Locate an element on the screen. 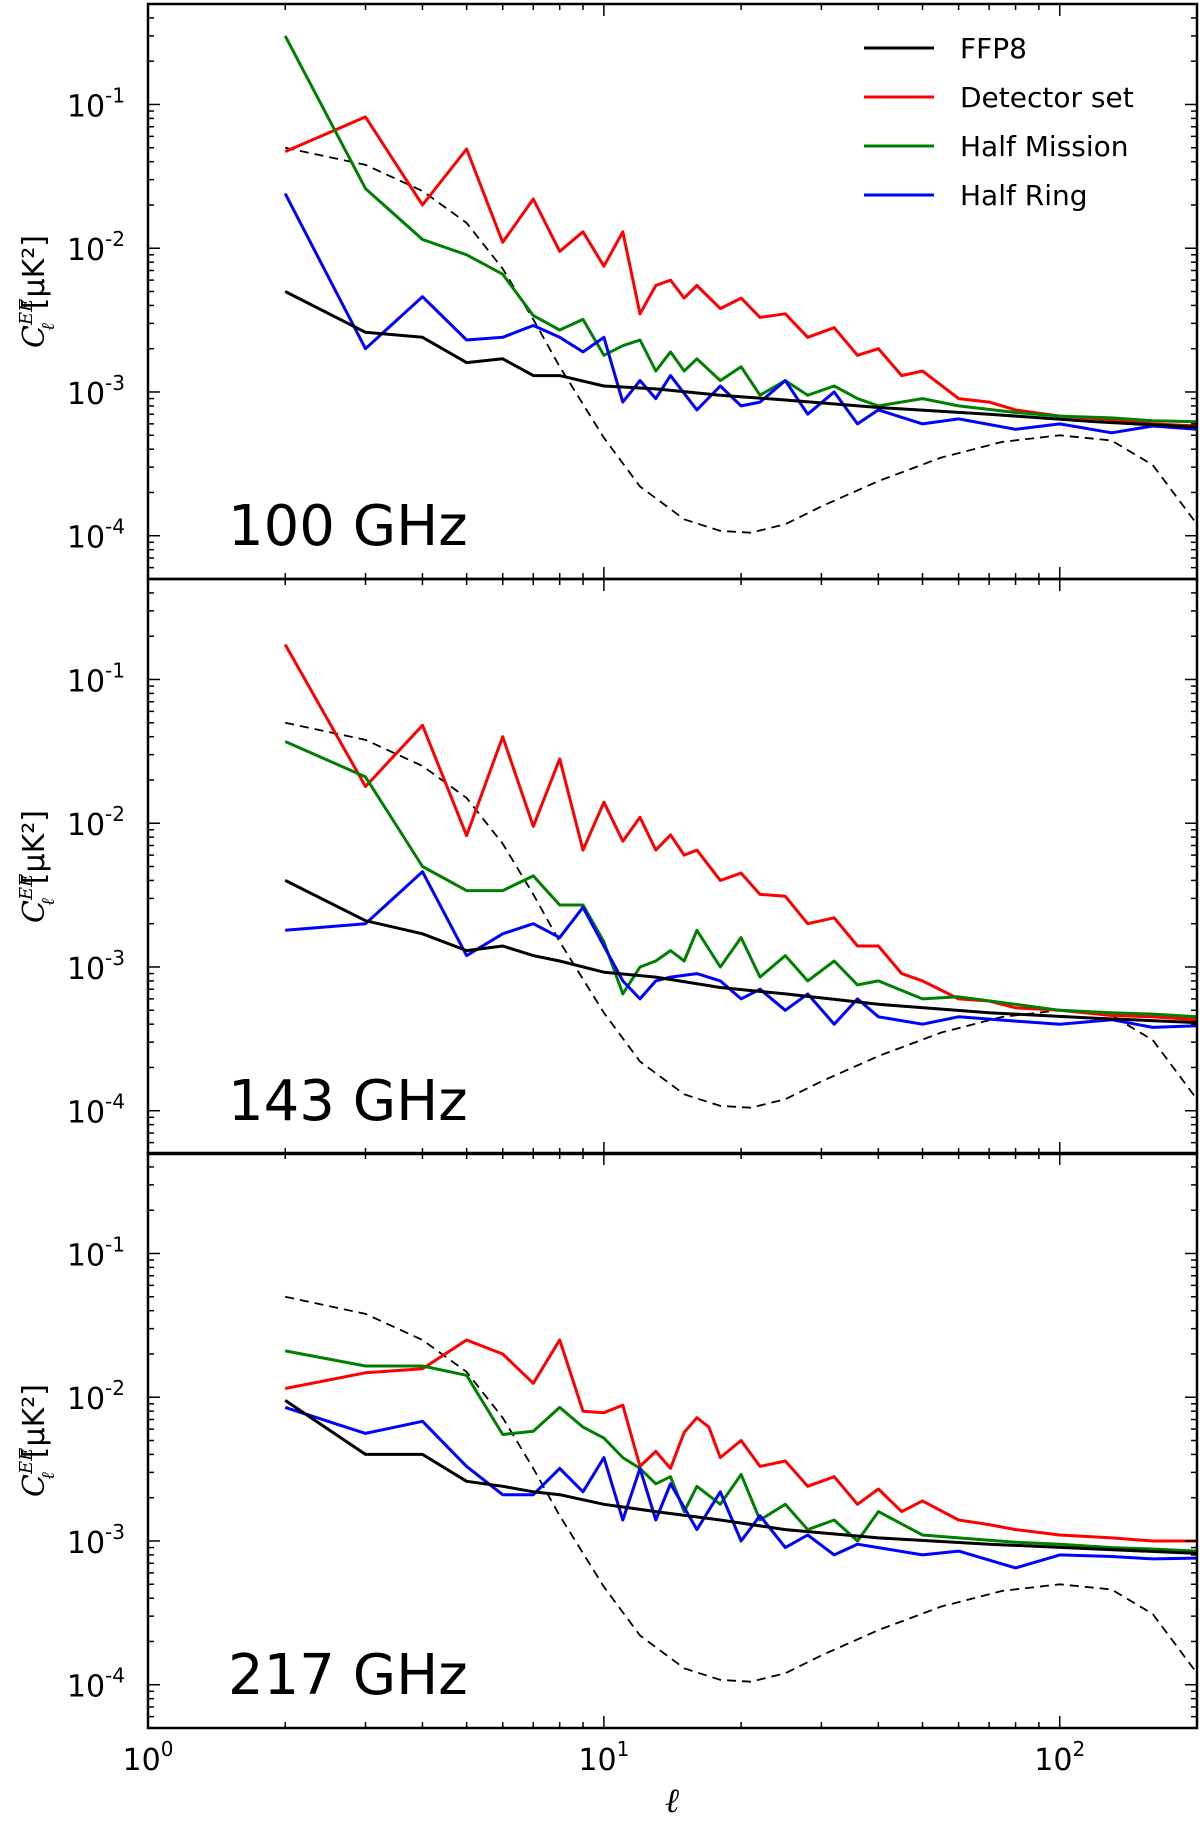 This screenshot has height=1822, width=1200. x-tick-label: 10⁰ is located at coordinates (148, 1757).